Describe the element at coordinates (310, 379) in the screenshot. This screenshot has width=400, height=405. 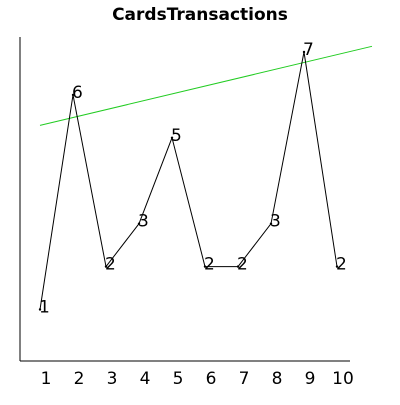
I see `x-tick-label: 9` at that location.